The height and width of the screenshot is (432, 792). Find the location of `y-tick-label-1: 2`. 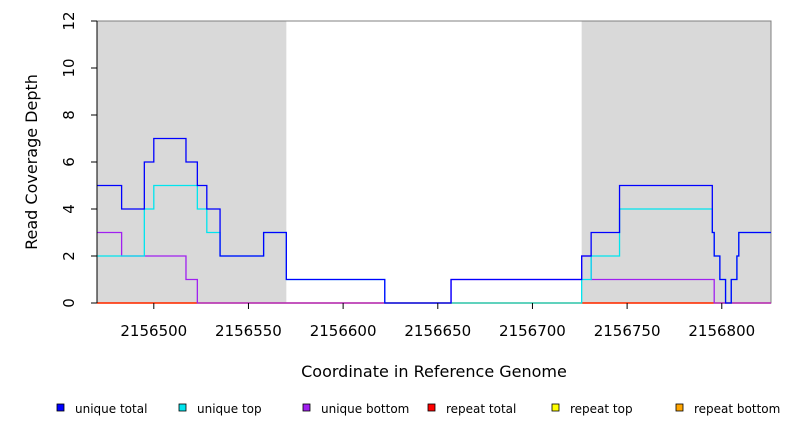

y-tick-label-1: 2 is located at coordinates (69, 256).